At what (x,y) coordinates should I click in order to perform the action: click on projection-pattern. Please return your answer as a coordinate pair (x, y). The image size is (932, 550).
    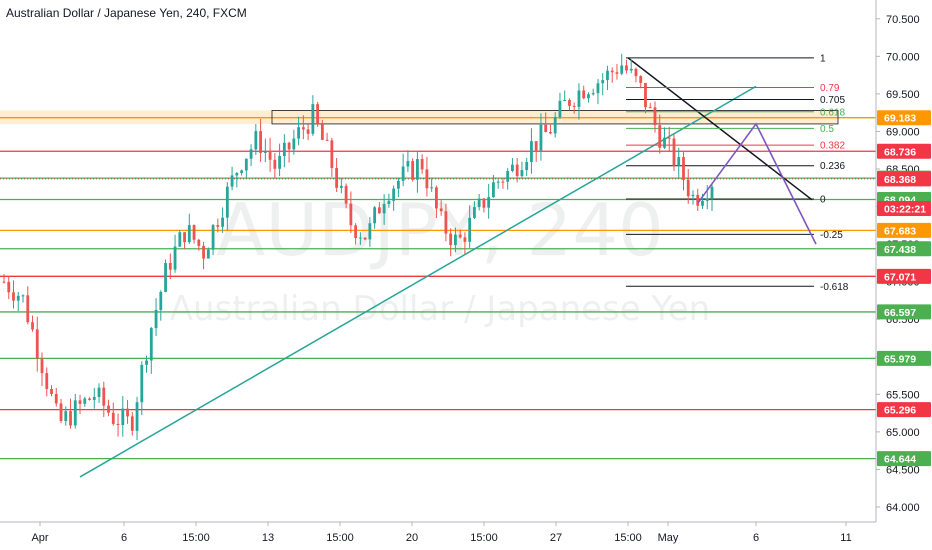
    Looking at the image, I should click on (757, 183).